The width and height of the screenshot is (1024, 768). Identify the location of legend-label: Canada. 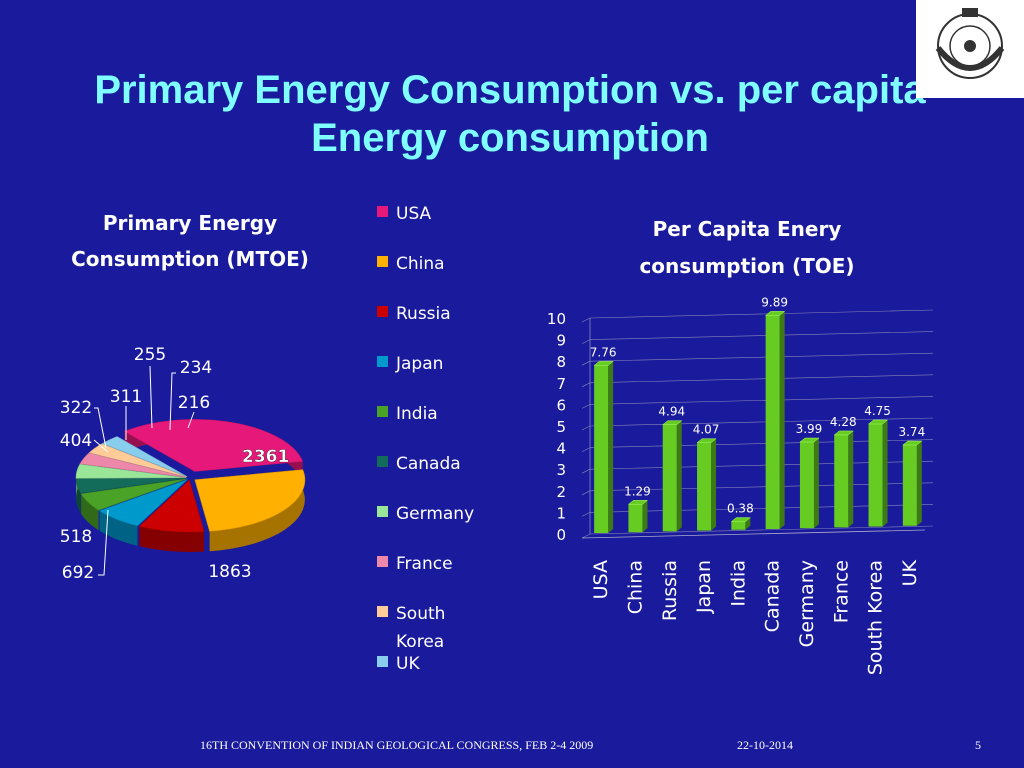
(428, 464).